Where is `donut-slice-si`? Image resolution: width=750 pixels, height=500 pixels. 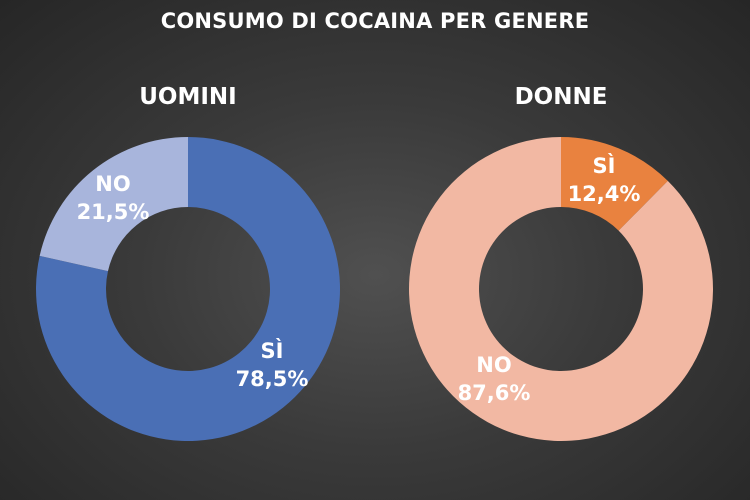
donut-slice-si is located at coordinates (614, 184).